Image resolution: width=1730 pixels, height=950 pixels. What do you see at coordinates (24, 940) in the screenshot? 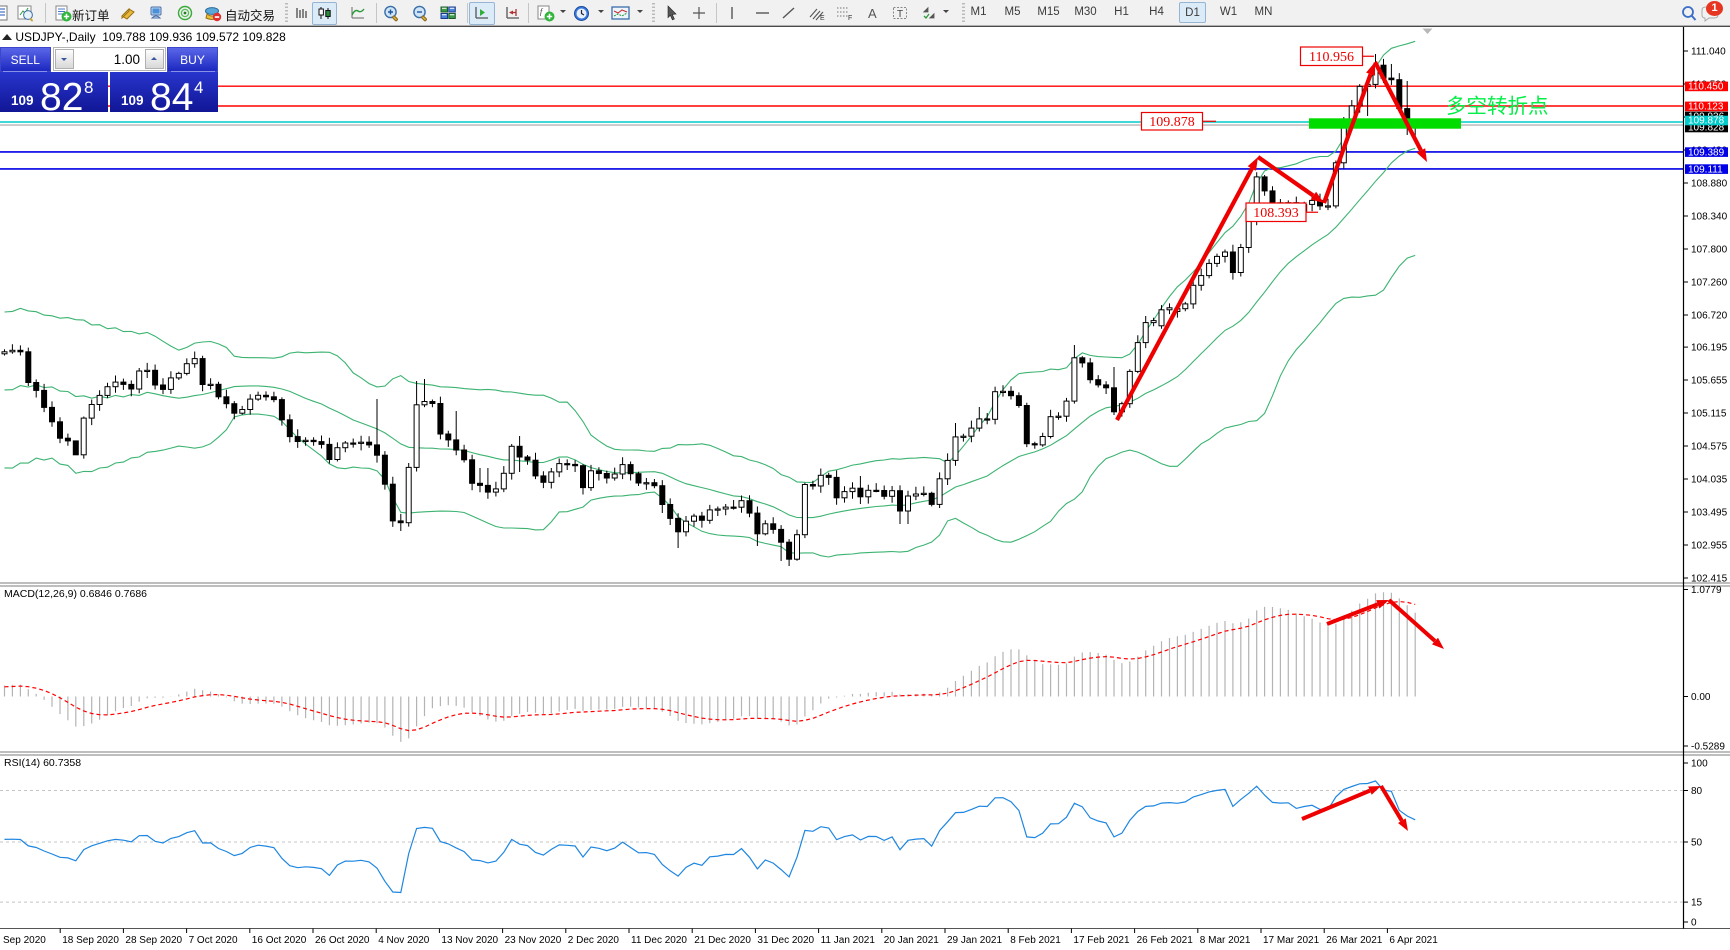
I see `svg-text: Sep 2020` at bounding box center [24, 940].